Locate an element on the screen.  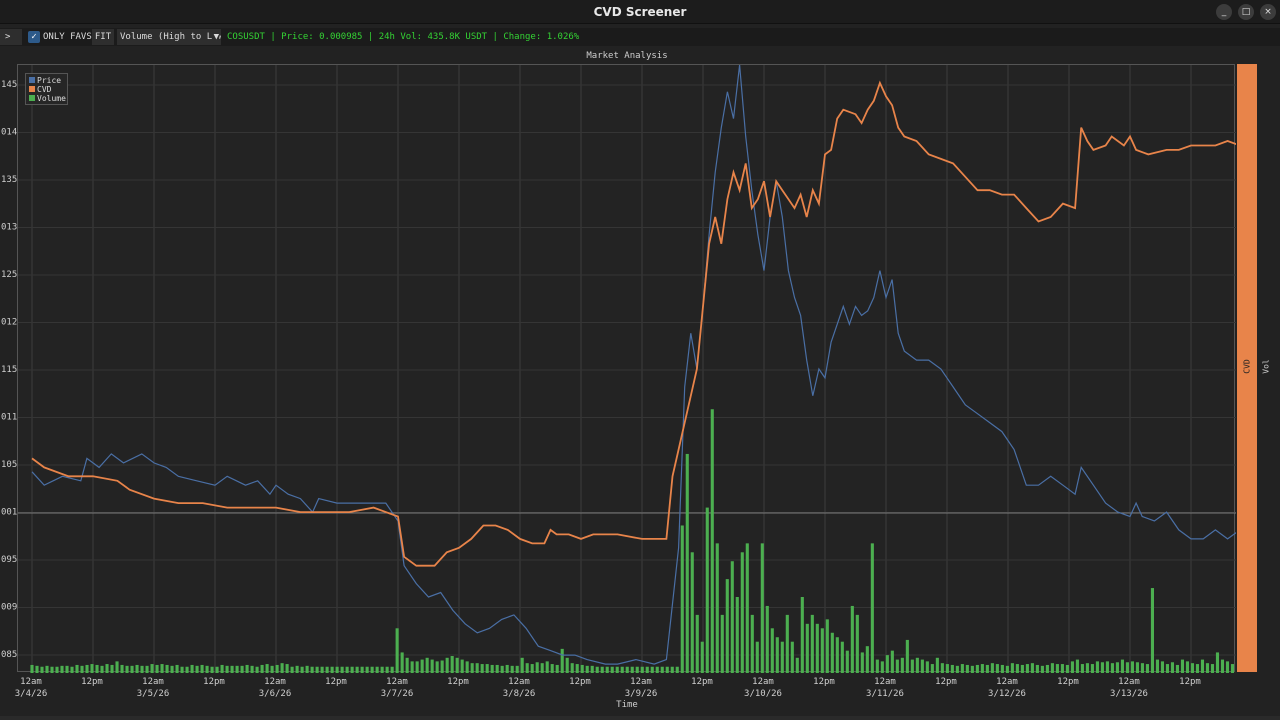
chevron-down-icon: ▼ is located at coordinates (215, 37).